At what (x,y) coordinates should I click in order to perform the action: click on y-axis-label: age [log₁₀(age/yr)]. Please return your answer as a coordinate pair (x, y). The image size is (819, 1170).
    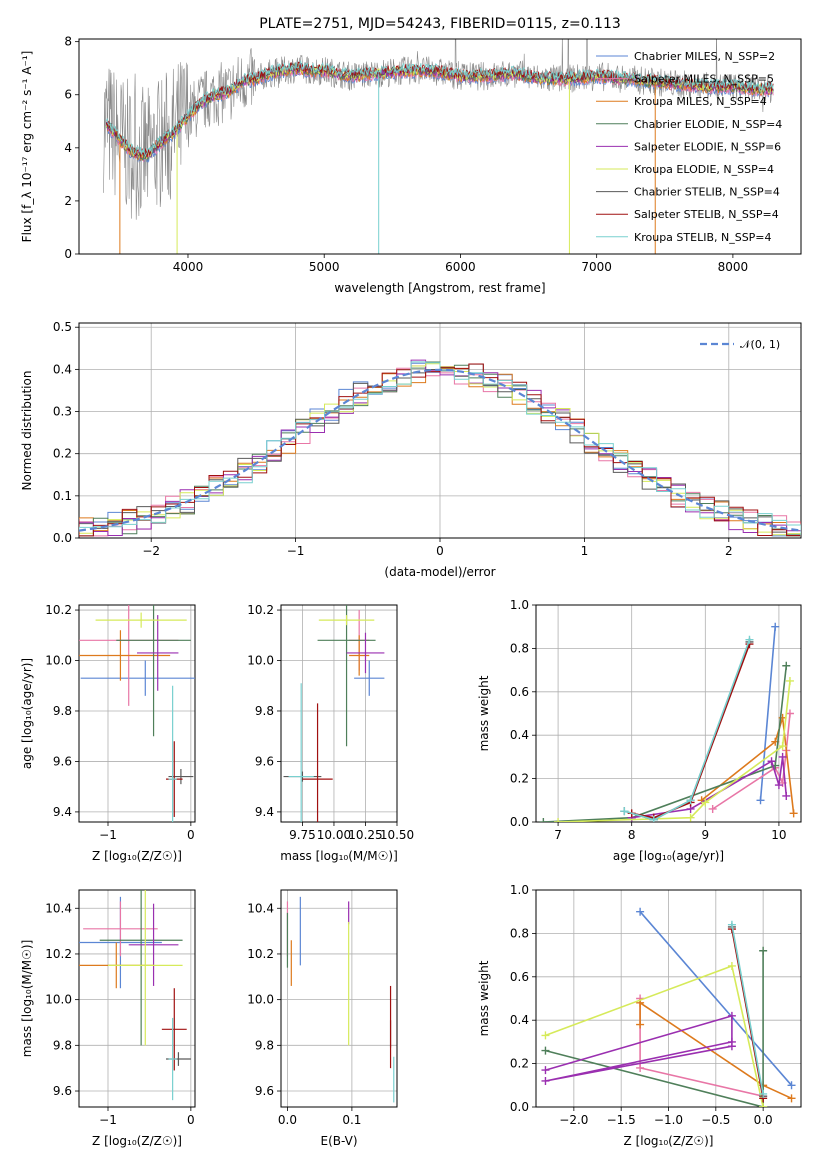
    Looking at the image, I should click on (27, 713).